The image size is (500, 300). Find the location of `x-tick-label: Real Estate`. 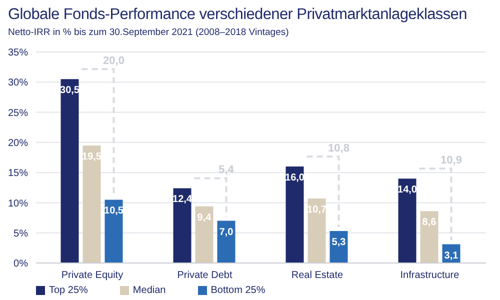

x-tick-label: Real Estate is located at coordinates (317, 276).